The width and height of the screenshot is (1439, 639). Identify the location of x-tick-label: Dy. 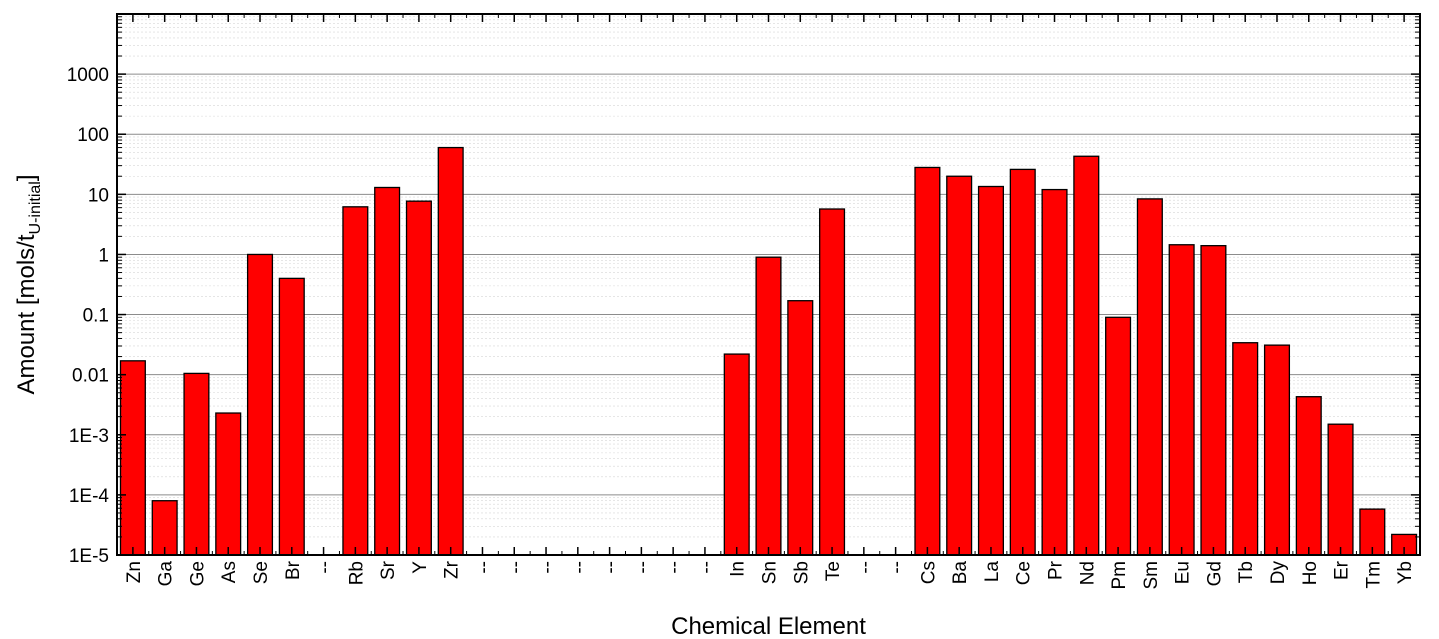
(1278, 573).